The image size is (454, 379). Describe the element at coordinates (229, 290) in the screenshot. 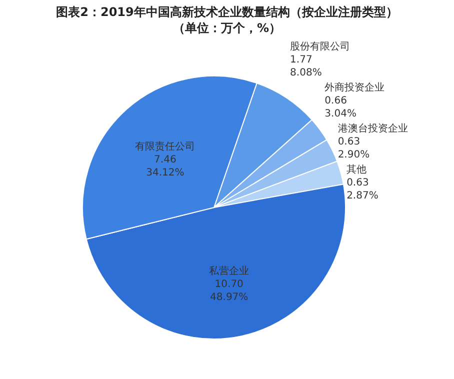

I see `data-label: 10.70 48.97%` at that location.